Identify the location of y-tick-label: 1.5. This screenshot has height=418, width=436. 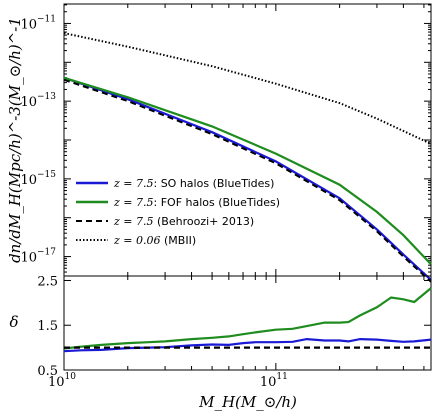
(47, 326).